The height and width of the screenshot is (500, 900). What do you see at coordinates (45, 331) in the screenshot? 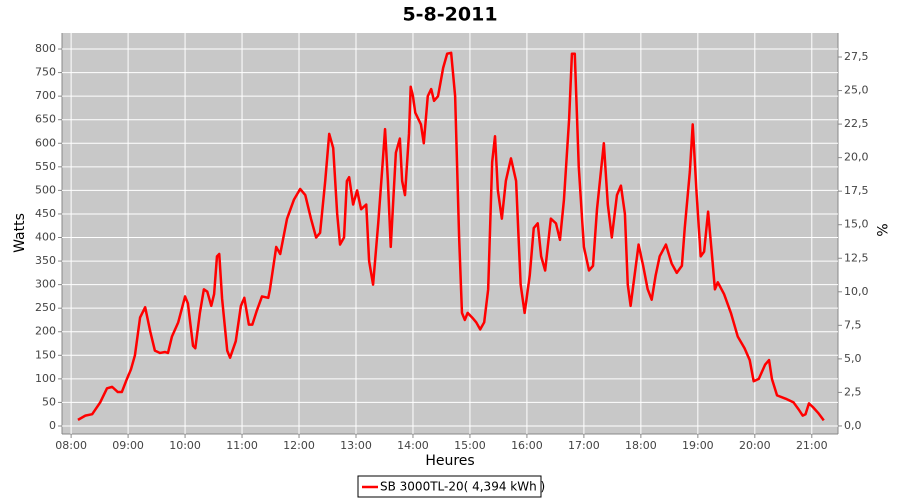
I see `y-tick-label: 200` at bounding box center [45, 331].